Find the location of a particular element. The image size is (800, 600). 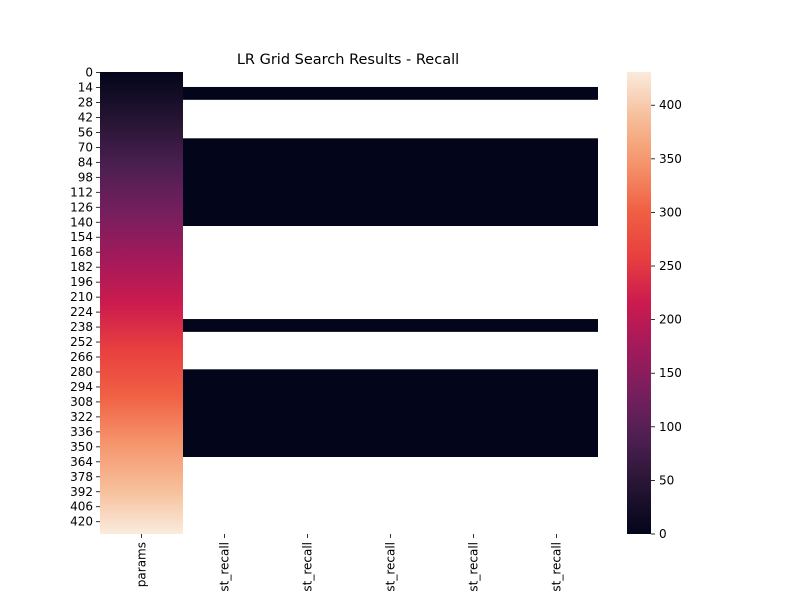

colorbar-ticks: 0 50 100 150 200 250 300 350 400 is located at coordinates (666, 319).